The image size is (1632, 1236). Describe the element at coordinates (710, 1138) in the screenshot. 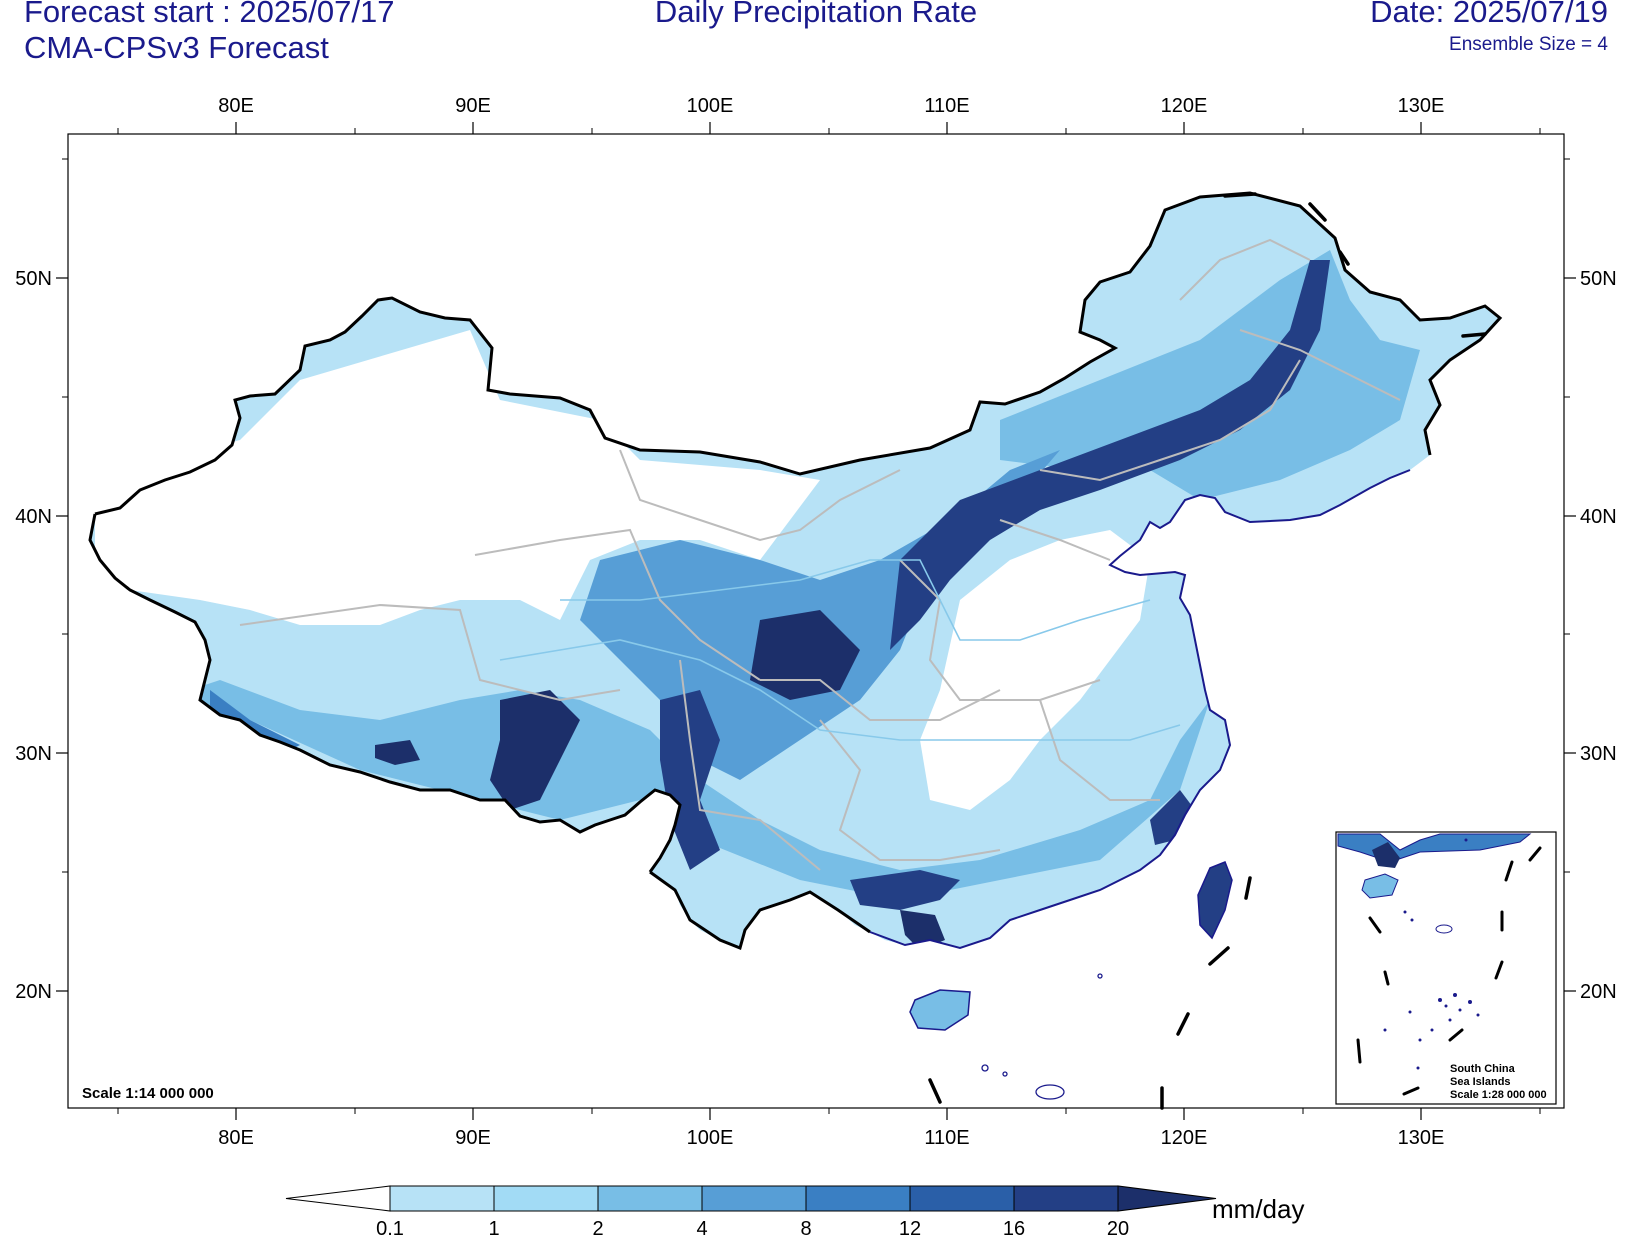

I see `lon-label-bottom: 100E` at that location.